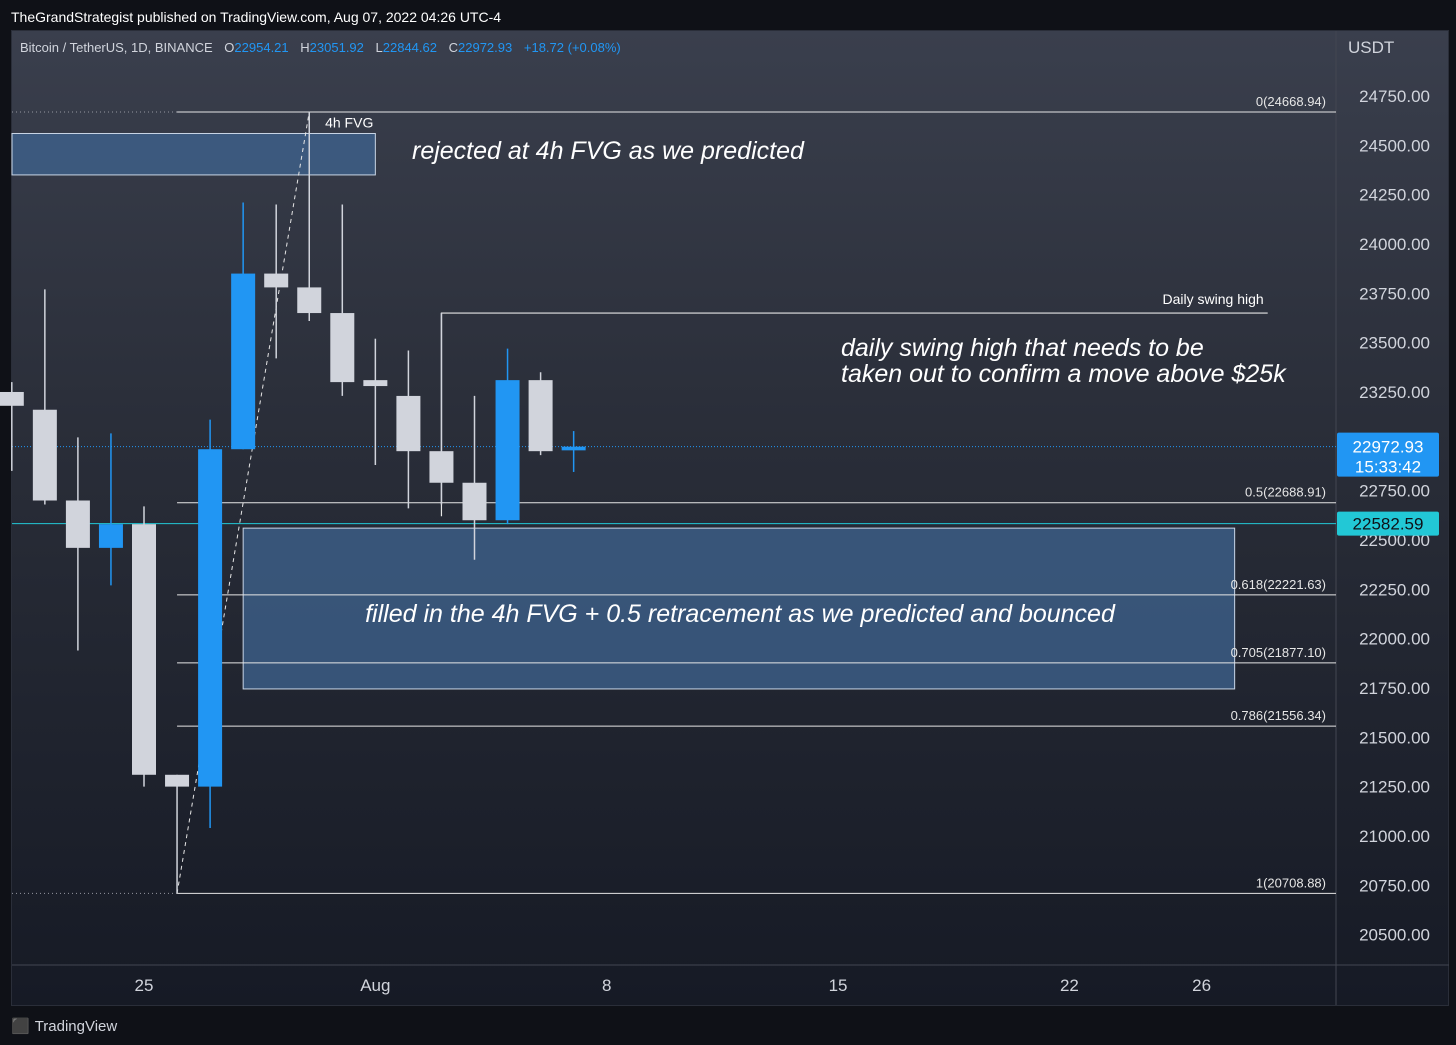 This screenshot has height=1045, width=1456. What do you see at coordinates (1394, 885) in the screenshot?
I see `price-axis-tick: 20750.00` at bounding box center [1394, 885].